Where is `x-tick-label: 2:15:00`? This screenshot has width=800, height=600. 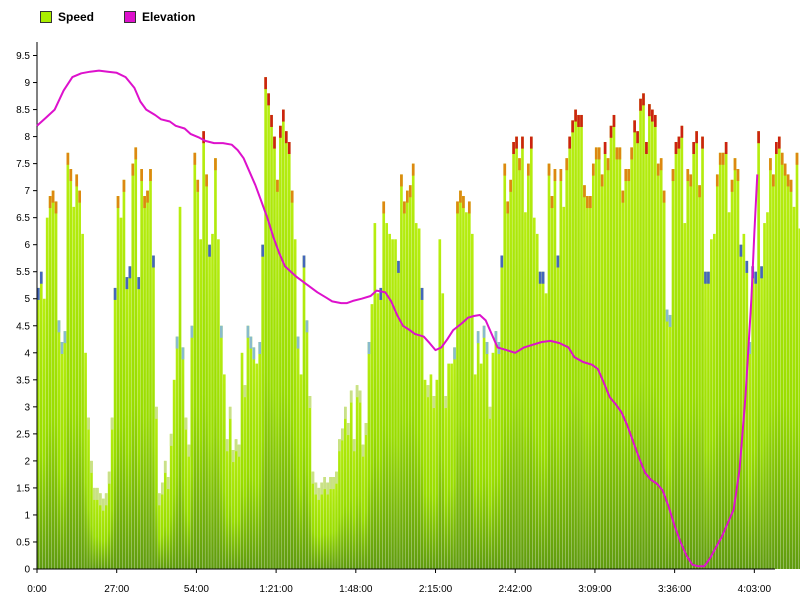 x-tick-label: 2:15:00 is located at coordinates (436, 589).